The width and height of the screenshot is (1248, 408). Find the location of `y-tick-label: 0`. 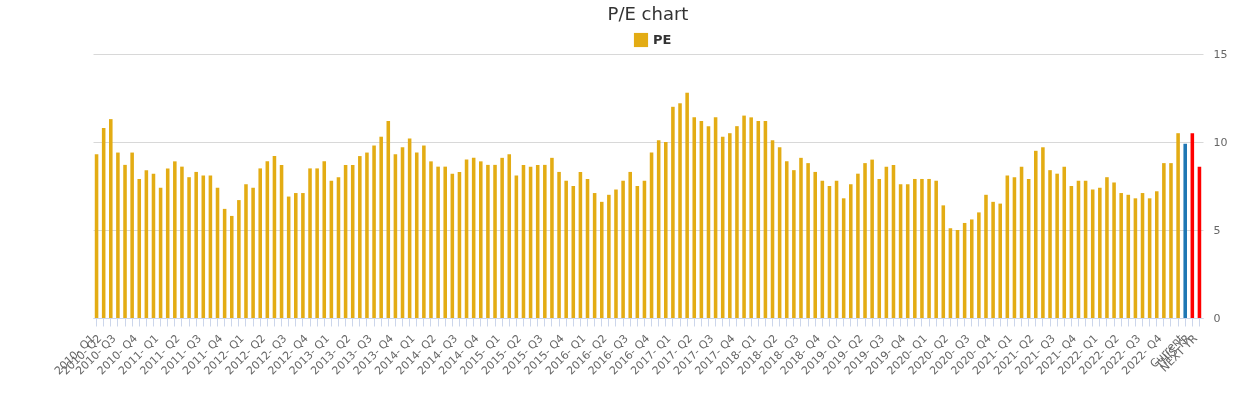

y-tick-label: 0 is located at coordinates (1217, 318).